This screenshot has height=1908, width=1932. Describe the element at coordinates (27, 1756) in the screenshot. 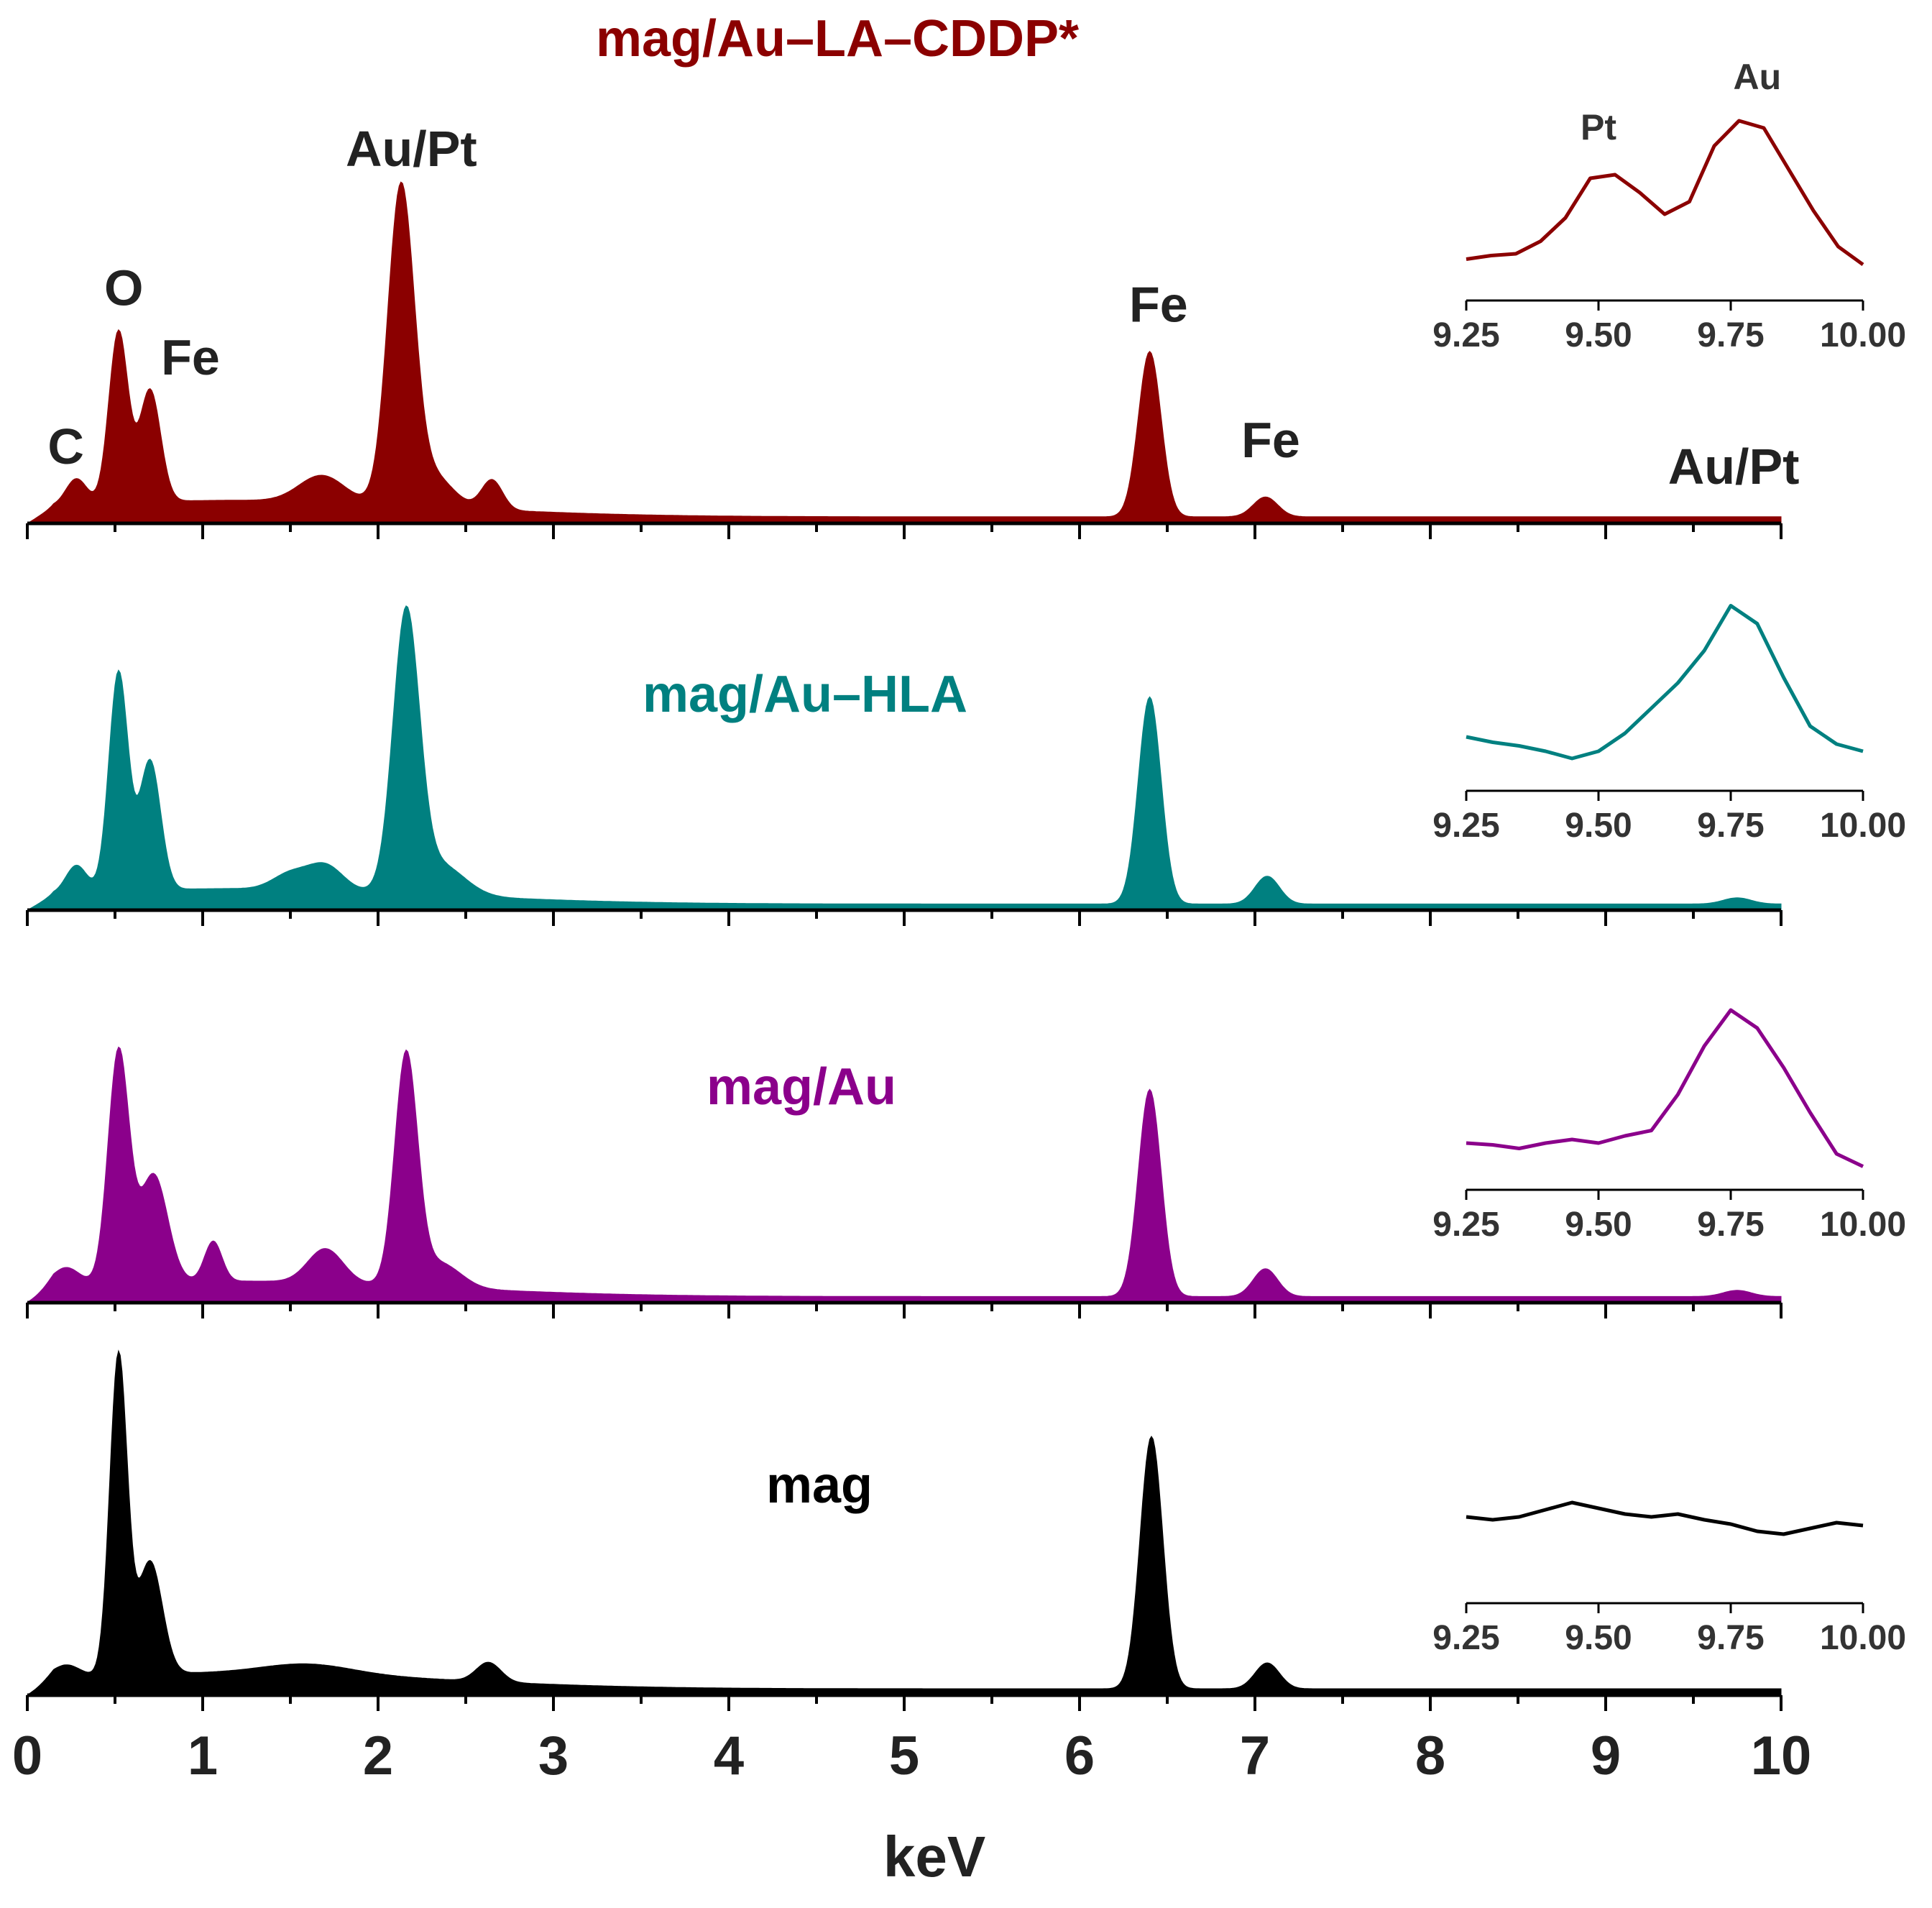

I see `x-tick-label-0: 0` at that location.